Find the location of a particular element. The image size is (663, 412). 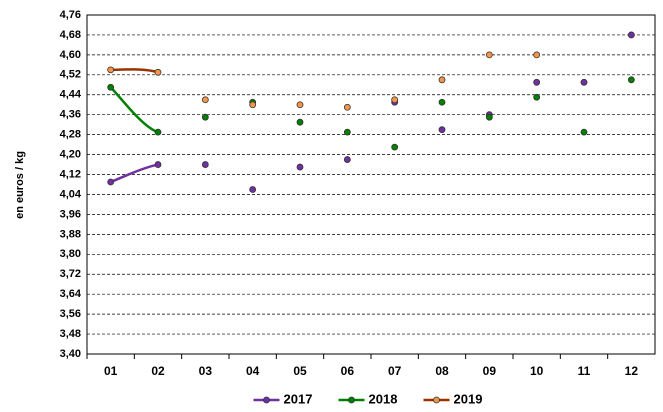

legend-label: 2017 is located at coordinates (298, 398).